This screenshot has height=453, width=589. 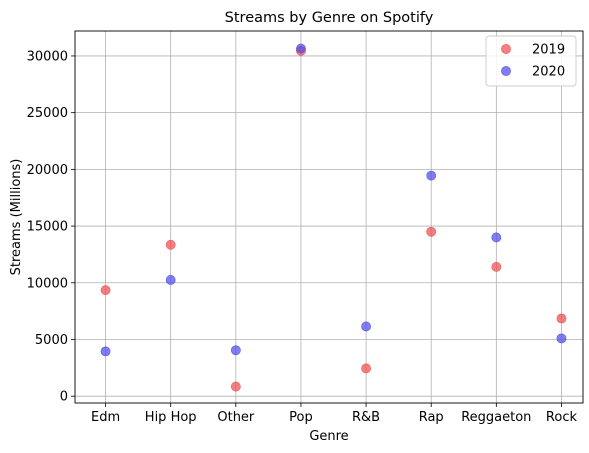 I want to click on legend-marker-2019, so click(x=506, y=49).